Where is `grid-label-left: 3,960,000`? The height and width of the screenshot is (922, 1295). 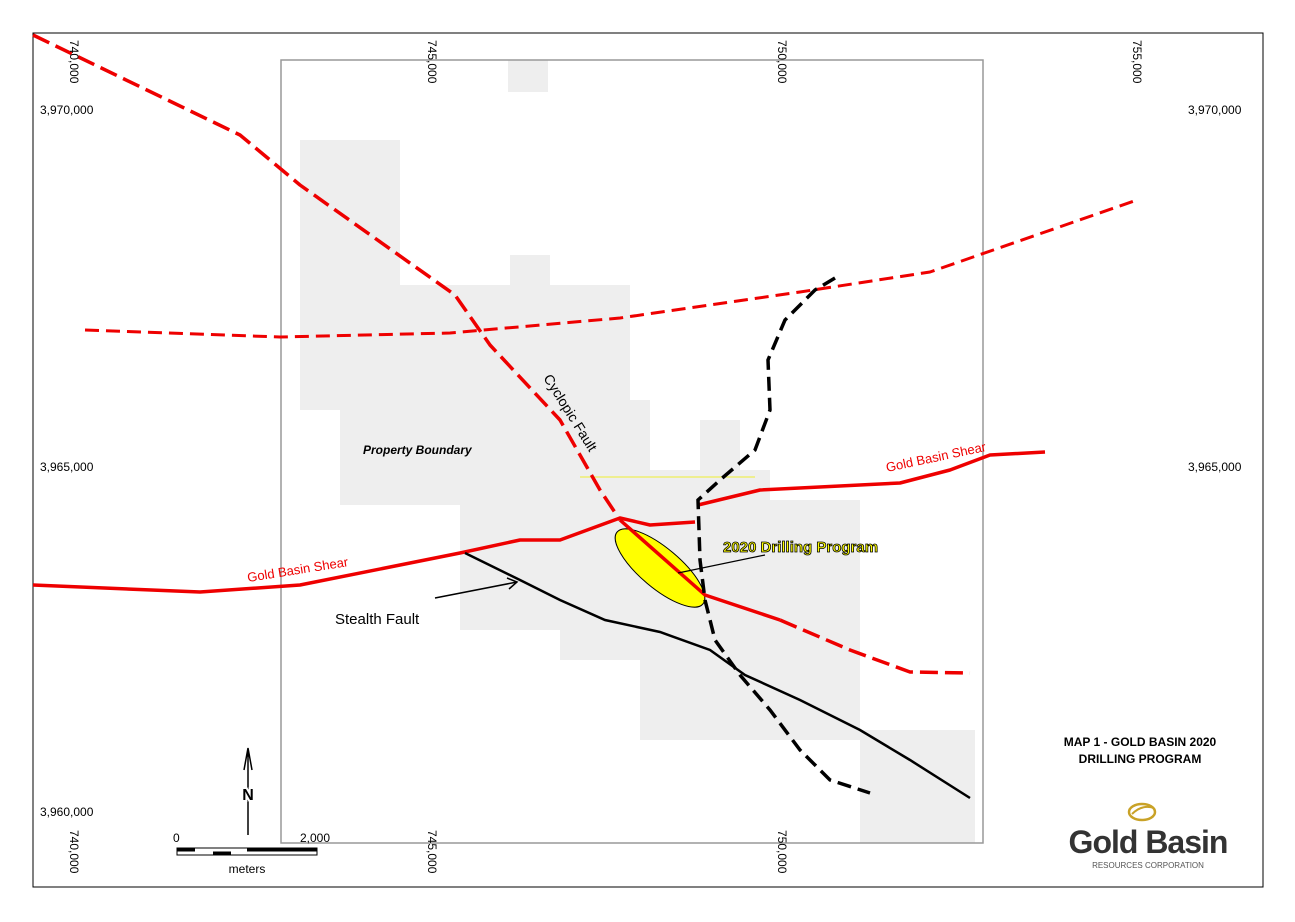 grid-label-left: 3,960,000 is located at coordinates (67, 812).